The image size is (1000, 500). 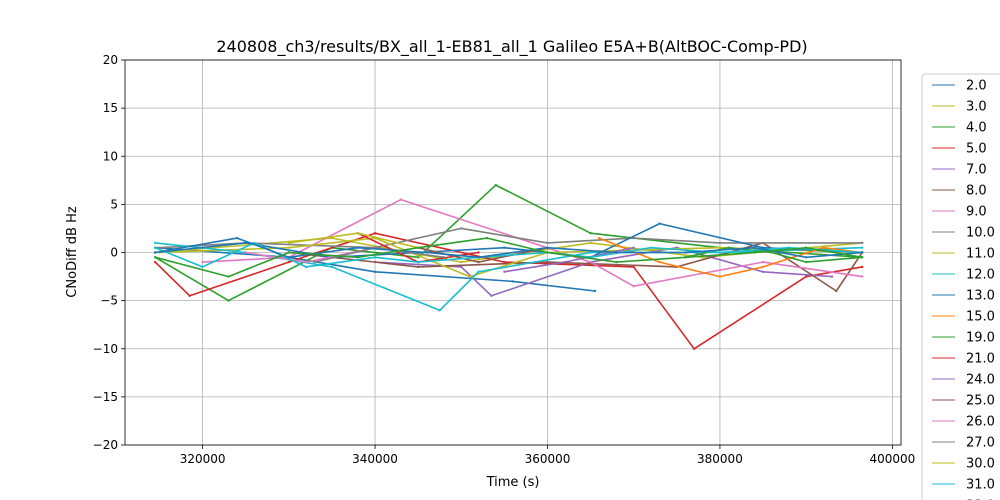 I want to click on legend-label: 3.0, so click(x=976, y=107).